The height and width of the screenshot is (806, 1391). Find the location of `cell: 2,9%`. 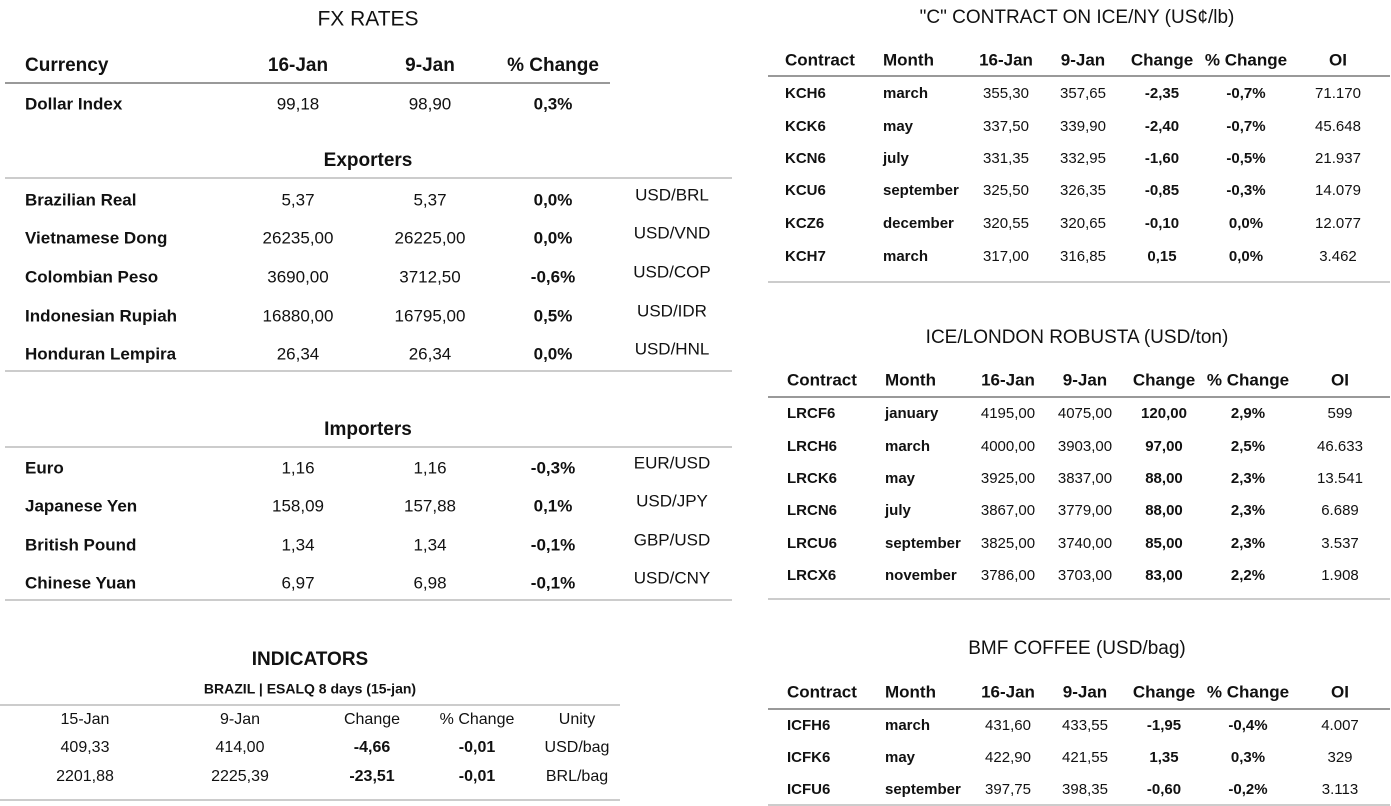

cell: 2,9% is located at coordinates (1248, 413).